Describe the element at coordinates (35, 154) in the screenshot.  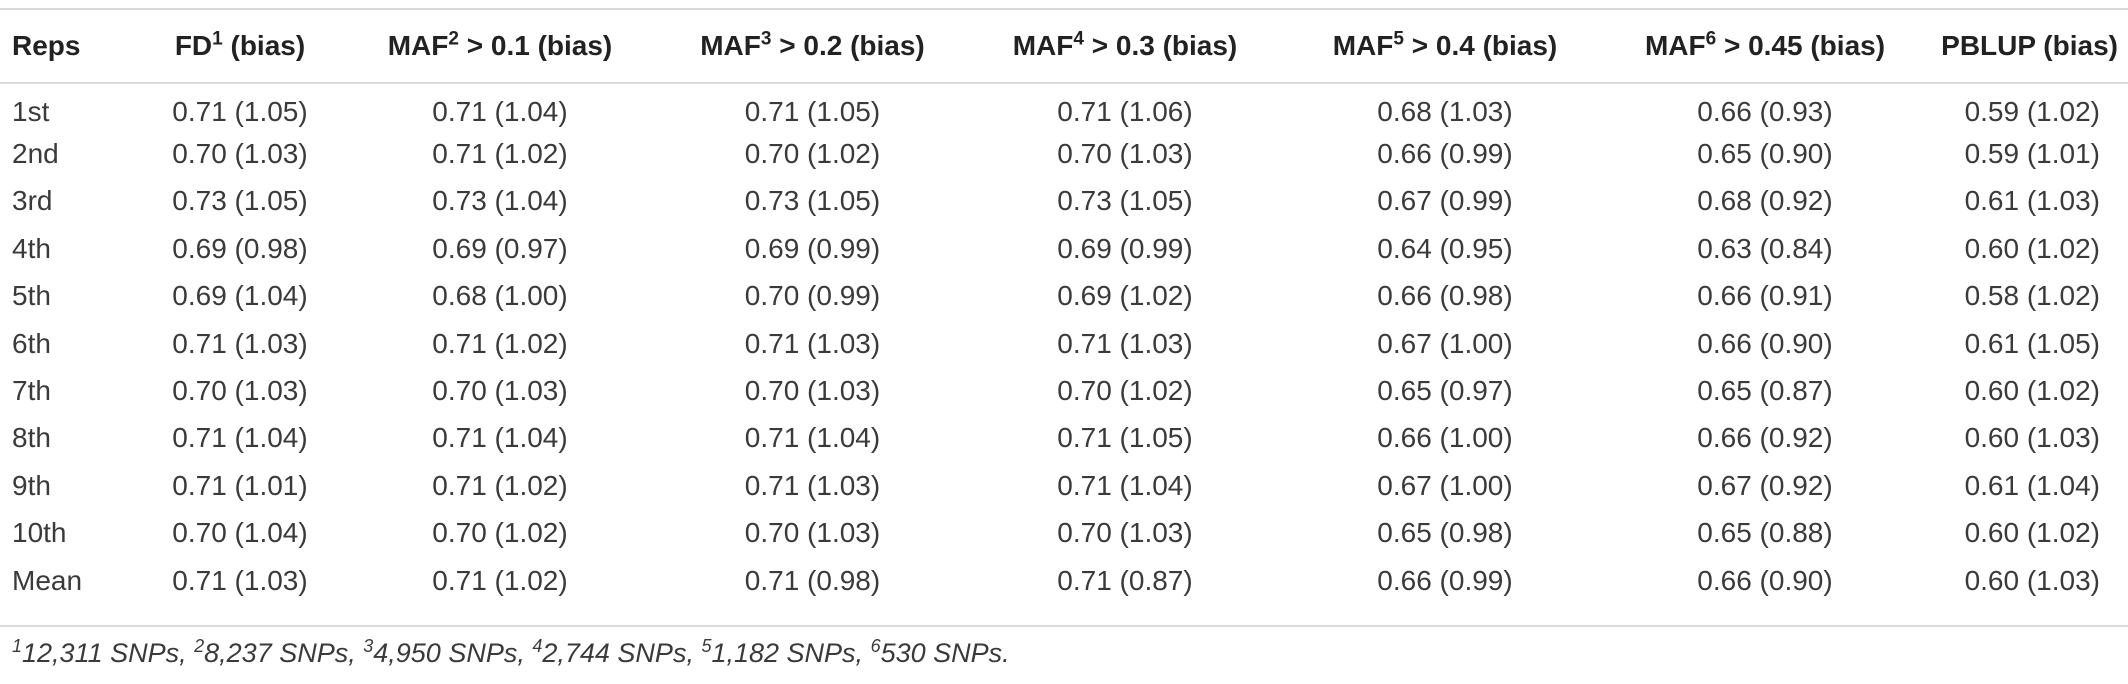
I see `row-label-cell: 2nd` at that location.